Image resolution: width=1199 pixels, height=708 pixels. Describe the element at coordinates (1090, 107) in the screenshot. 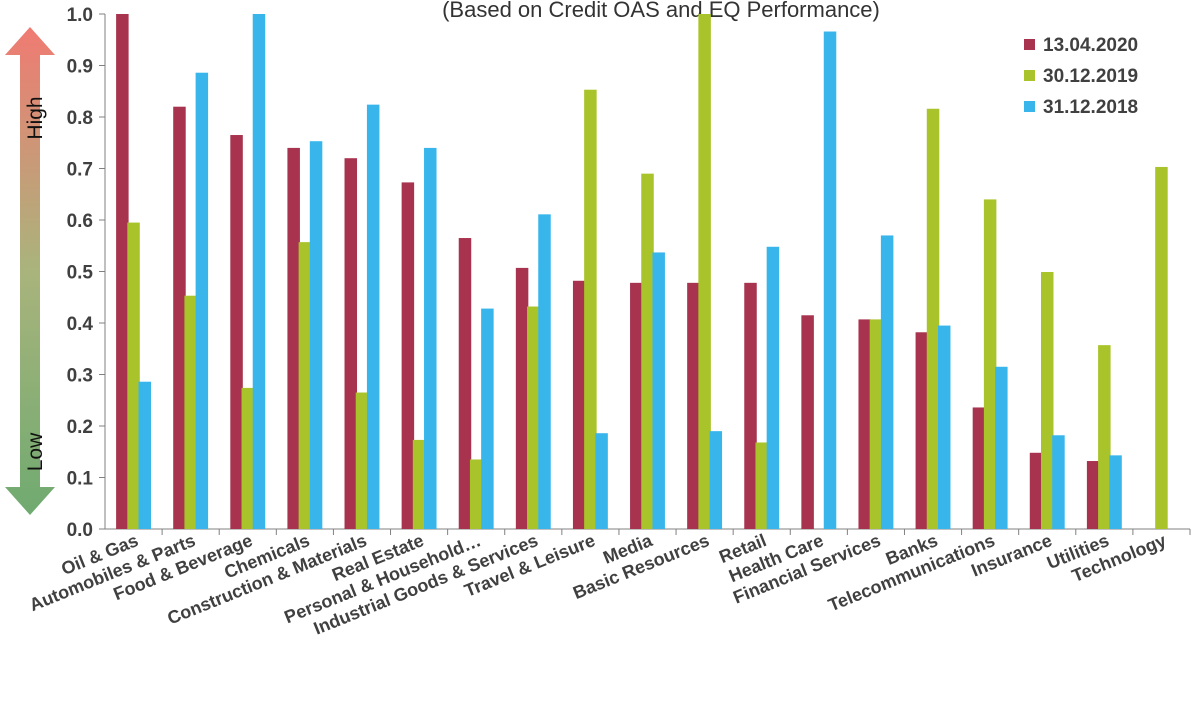

I see `legend-label: 31.12.2018` at that location.